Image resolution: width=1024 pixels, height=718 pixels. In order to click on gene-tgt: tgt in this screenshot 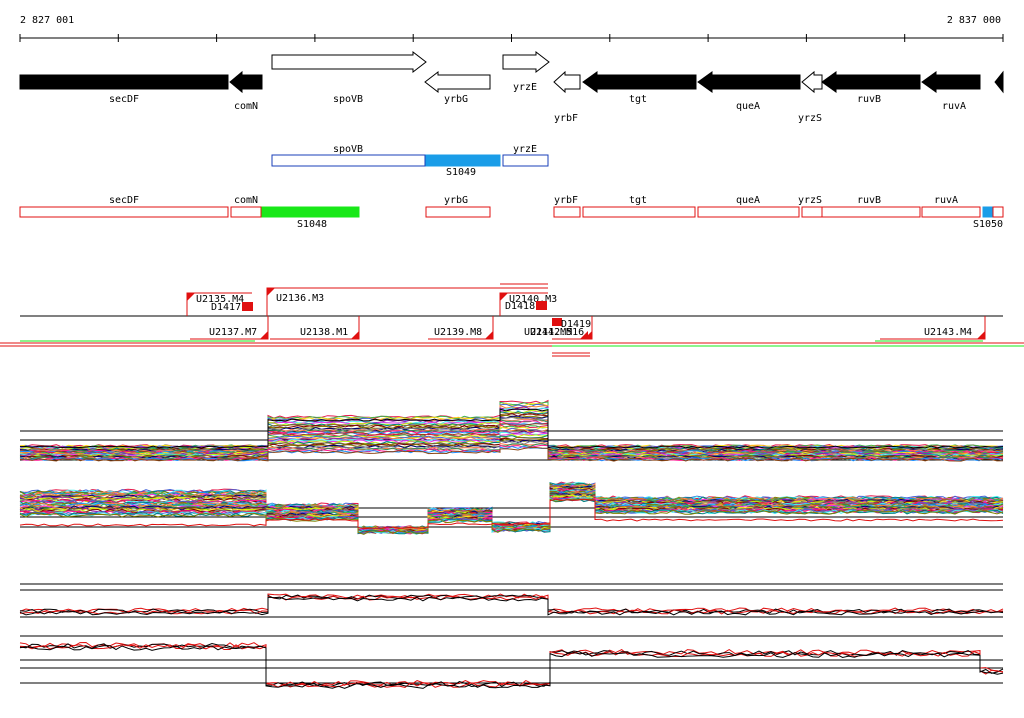, I will do `click(639, 88)`.